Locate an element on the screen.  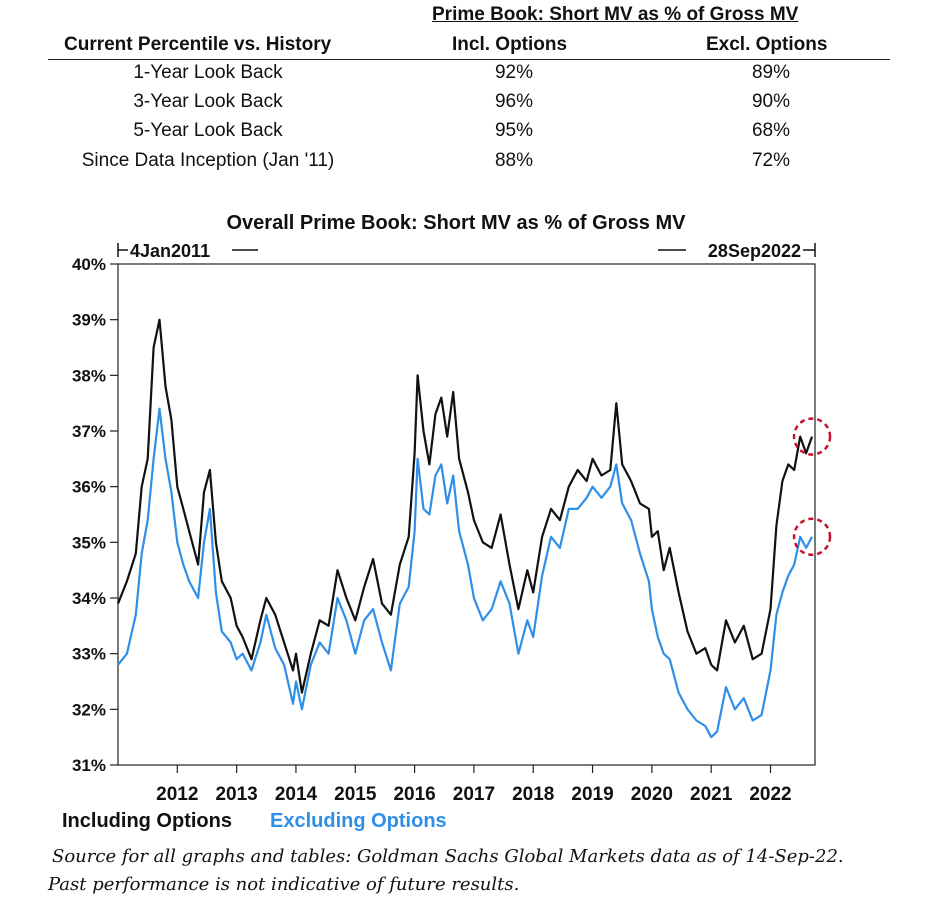
y-axis: 31% 32% 33% 34% 35% 36% 37% 38% 39% 40% is located at coordinates (95, 515).